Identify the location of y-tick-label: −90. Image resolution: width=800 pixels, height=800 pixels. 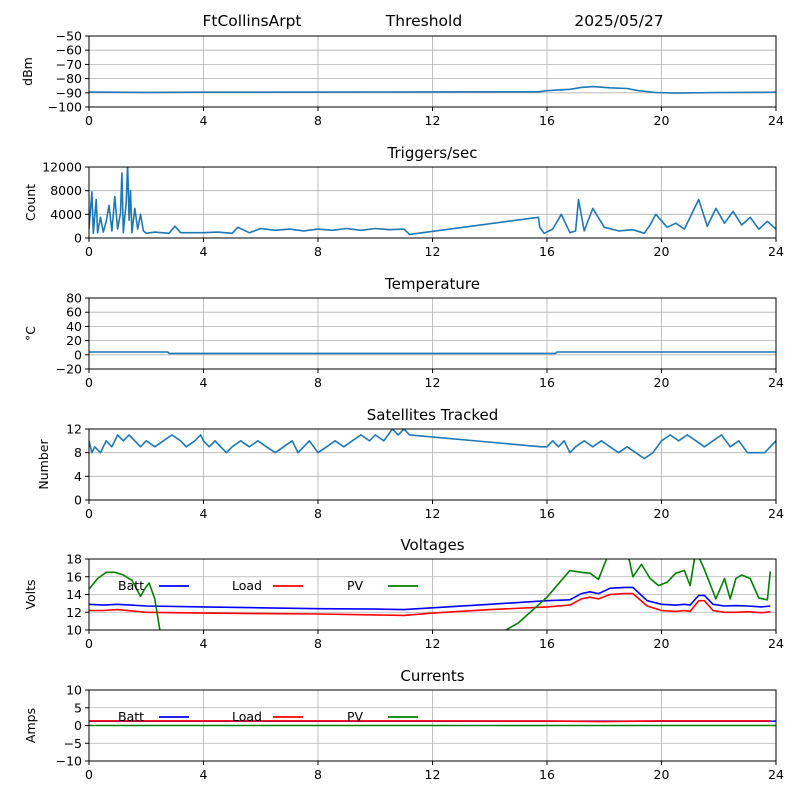
(69, 92).